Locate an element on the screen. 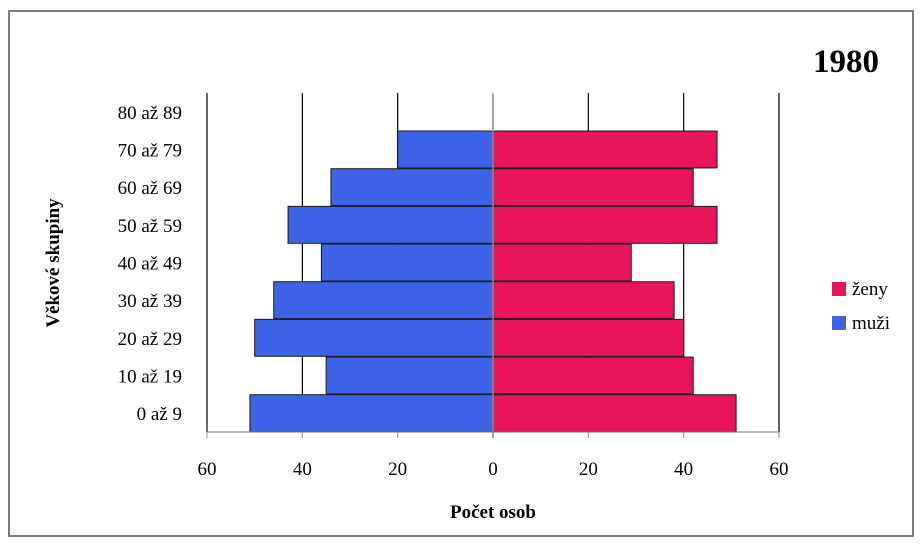 The height and width of the screenshot is (545, 924). y-tick-label: 20 až 29 is located at coordinates (150, 339).